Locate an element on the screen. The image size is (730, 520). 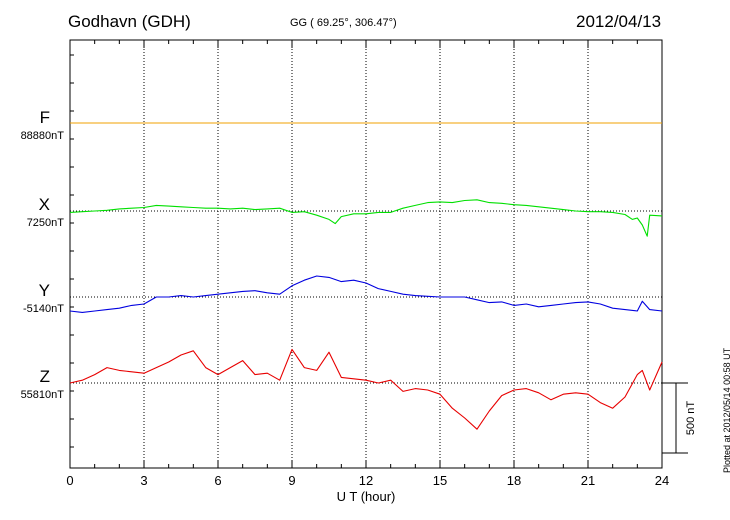
scale-bar: 500 nT is located at coordinates (679, 418).